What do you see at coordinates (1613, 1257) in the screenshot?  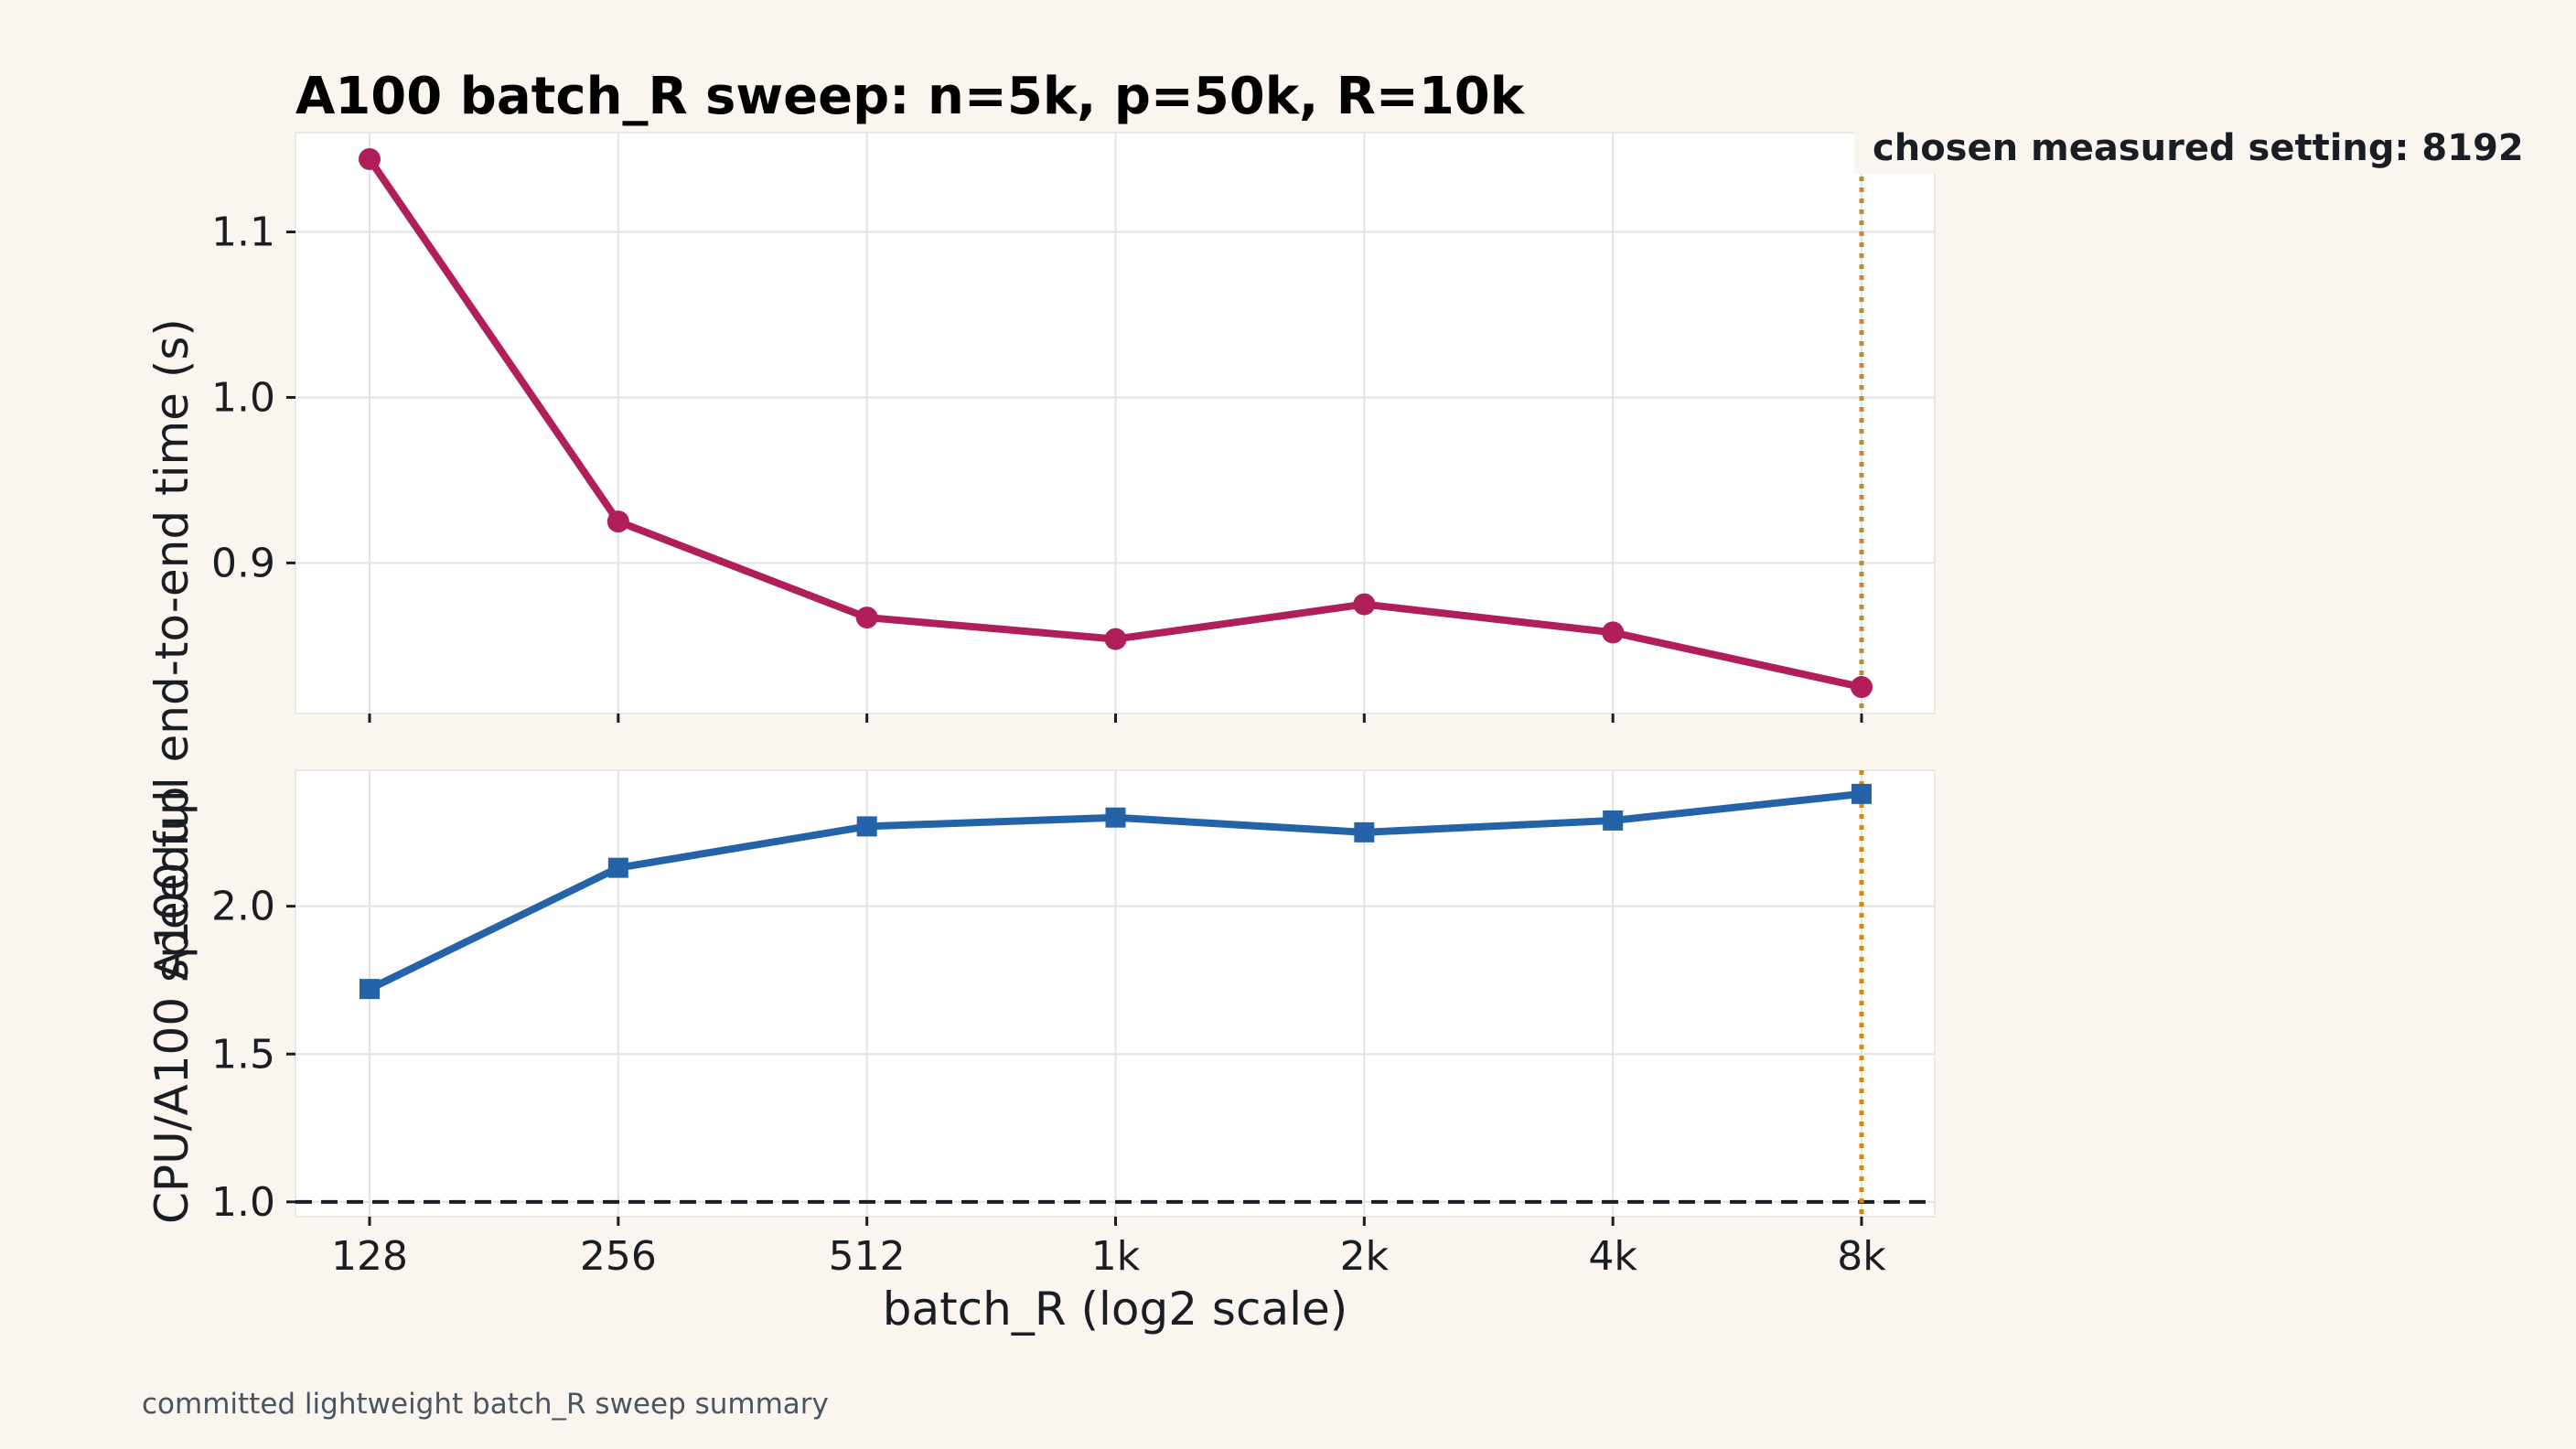 I see `x-tick-label-4k: 4k` at bounding box center [1613, 1257].